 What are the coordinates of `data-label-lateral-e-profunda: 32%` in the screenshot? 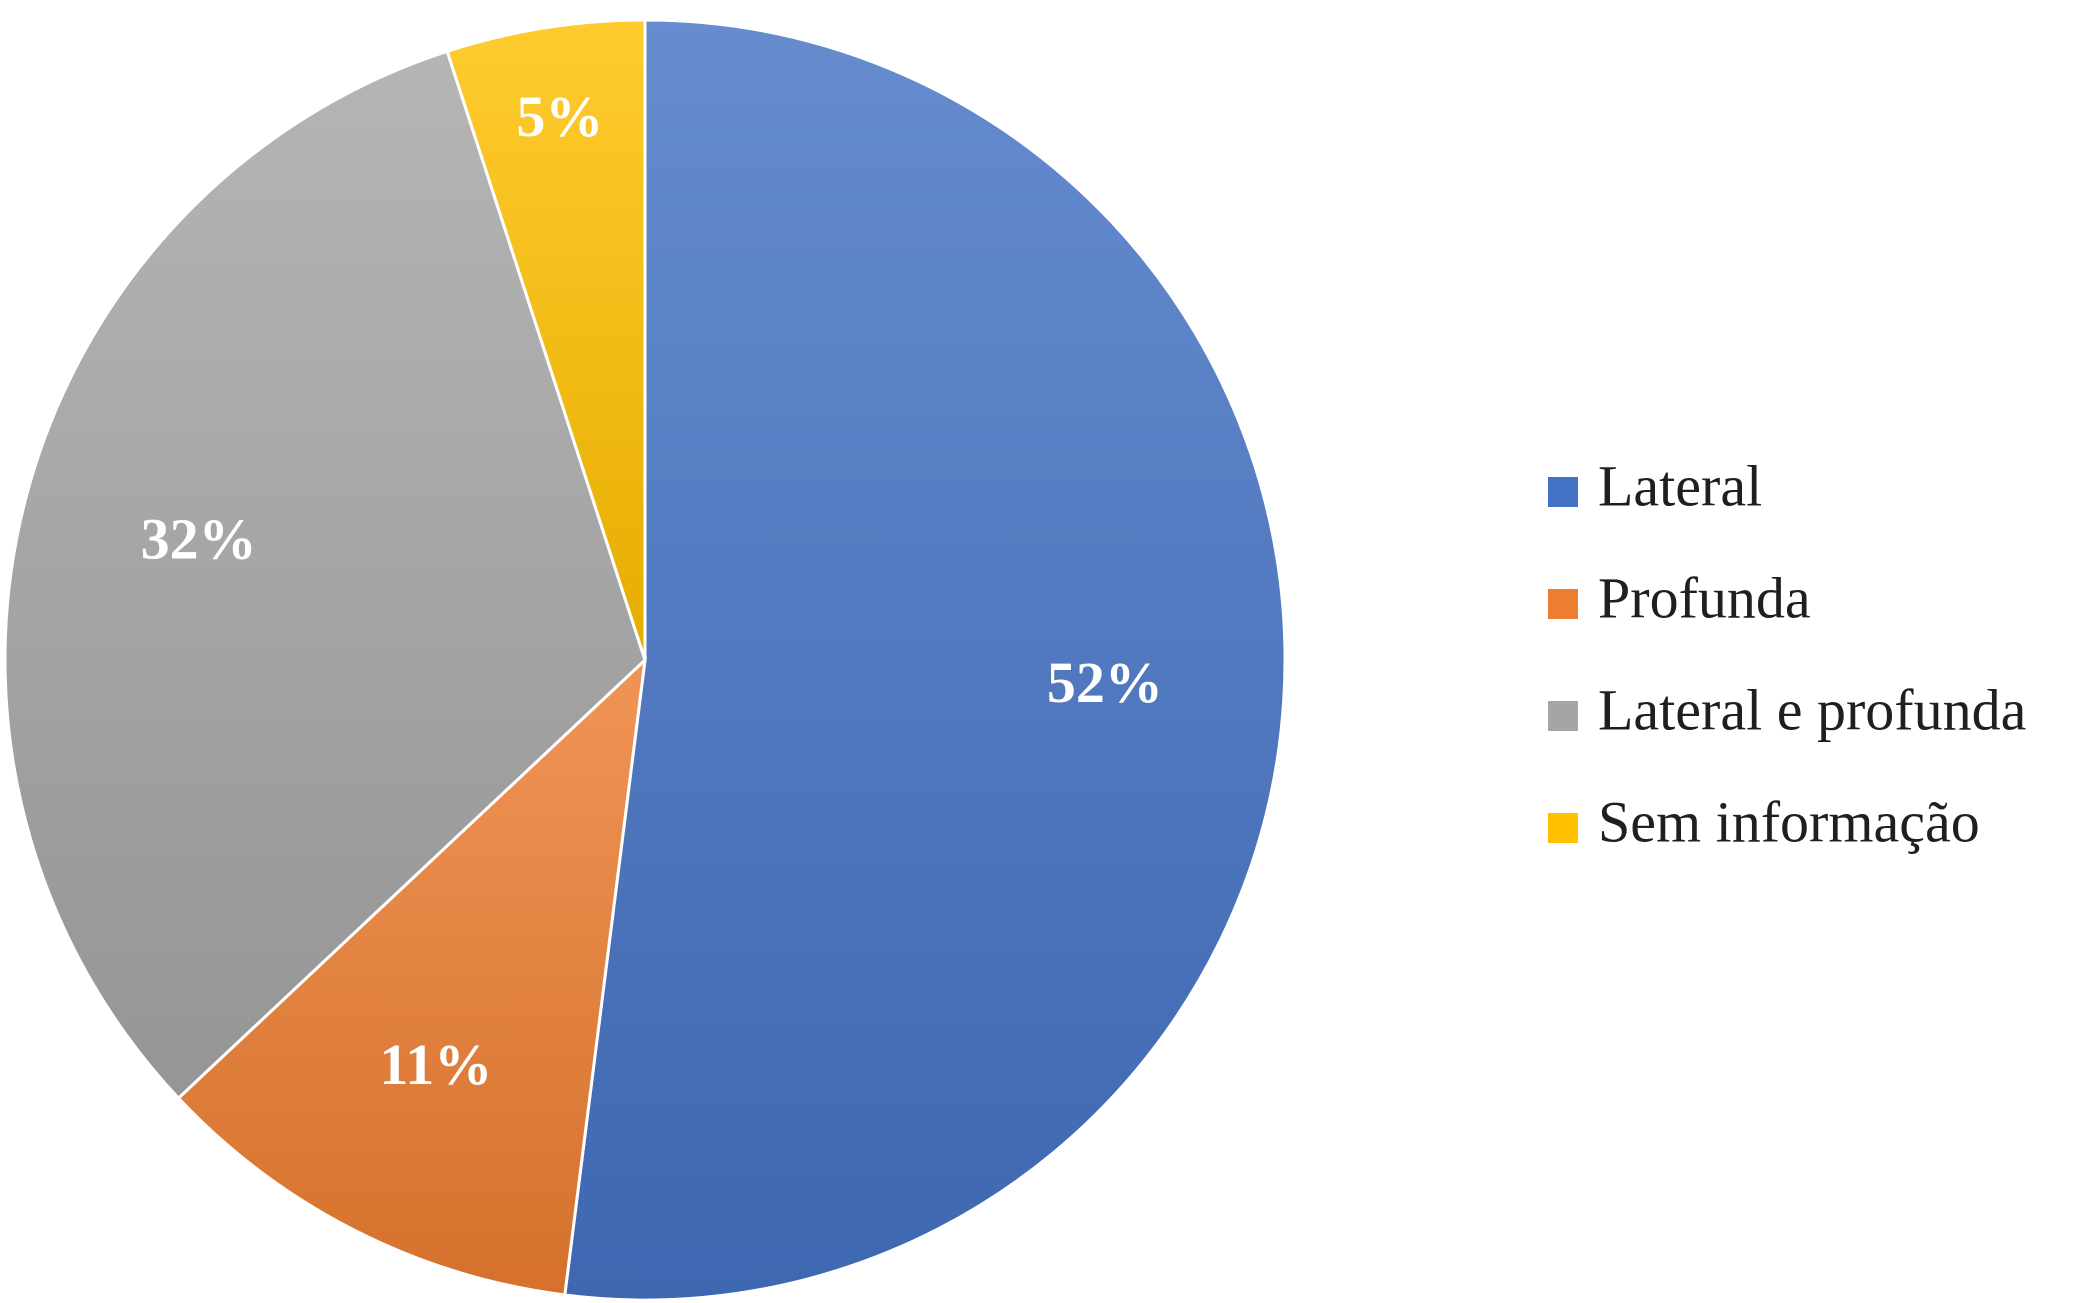 It's located at (199, 539).